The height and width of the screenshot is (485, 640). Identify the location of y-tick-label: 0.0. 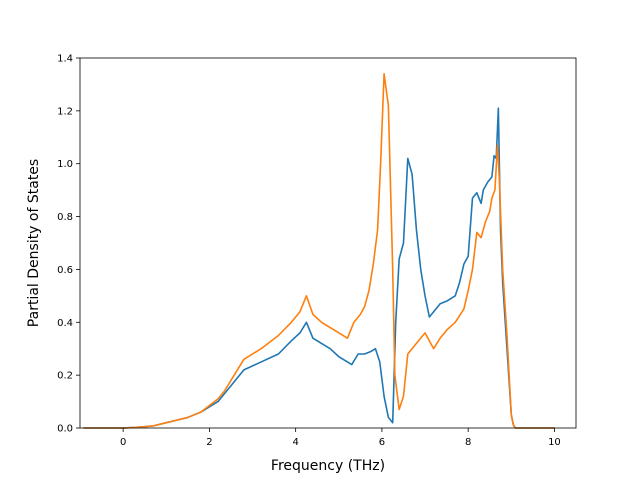
(65, 429).